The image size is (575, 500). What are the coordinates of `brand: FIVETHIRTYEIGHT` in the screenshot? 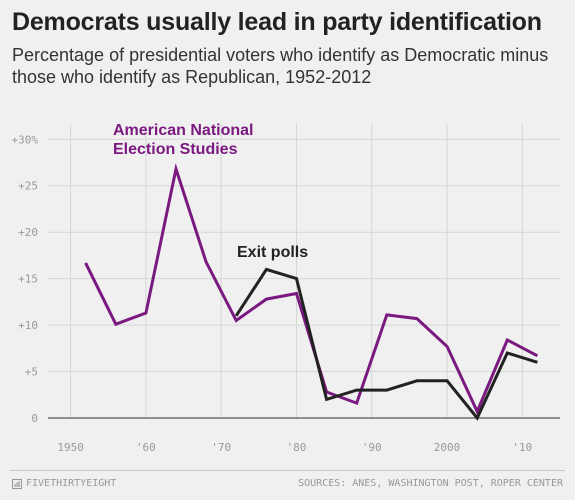 It's located at (64, 483).